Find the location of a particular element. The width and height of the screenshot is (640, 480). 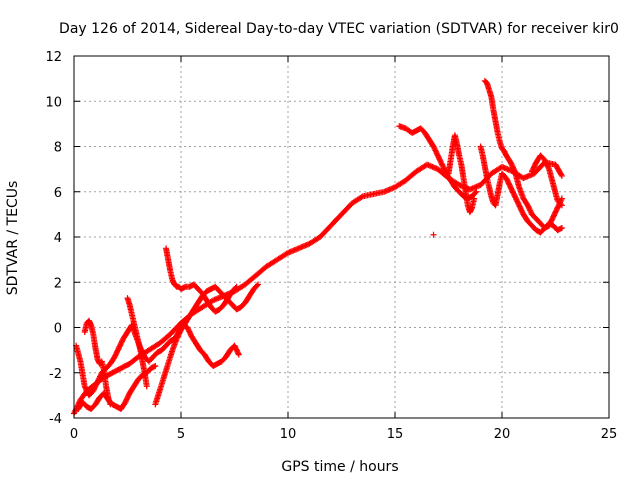

x-tick-label: 5 is located at coordinates (181, 434).